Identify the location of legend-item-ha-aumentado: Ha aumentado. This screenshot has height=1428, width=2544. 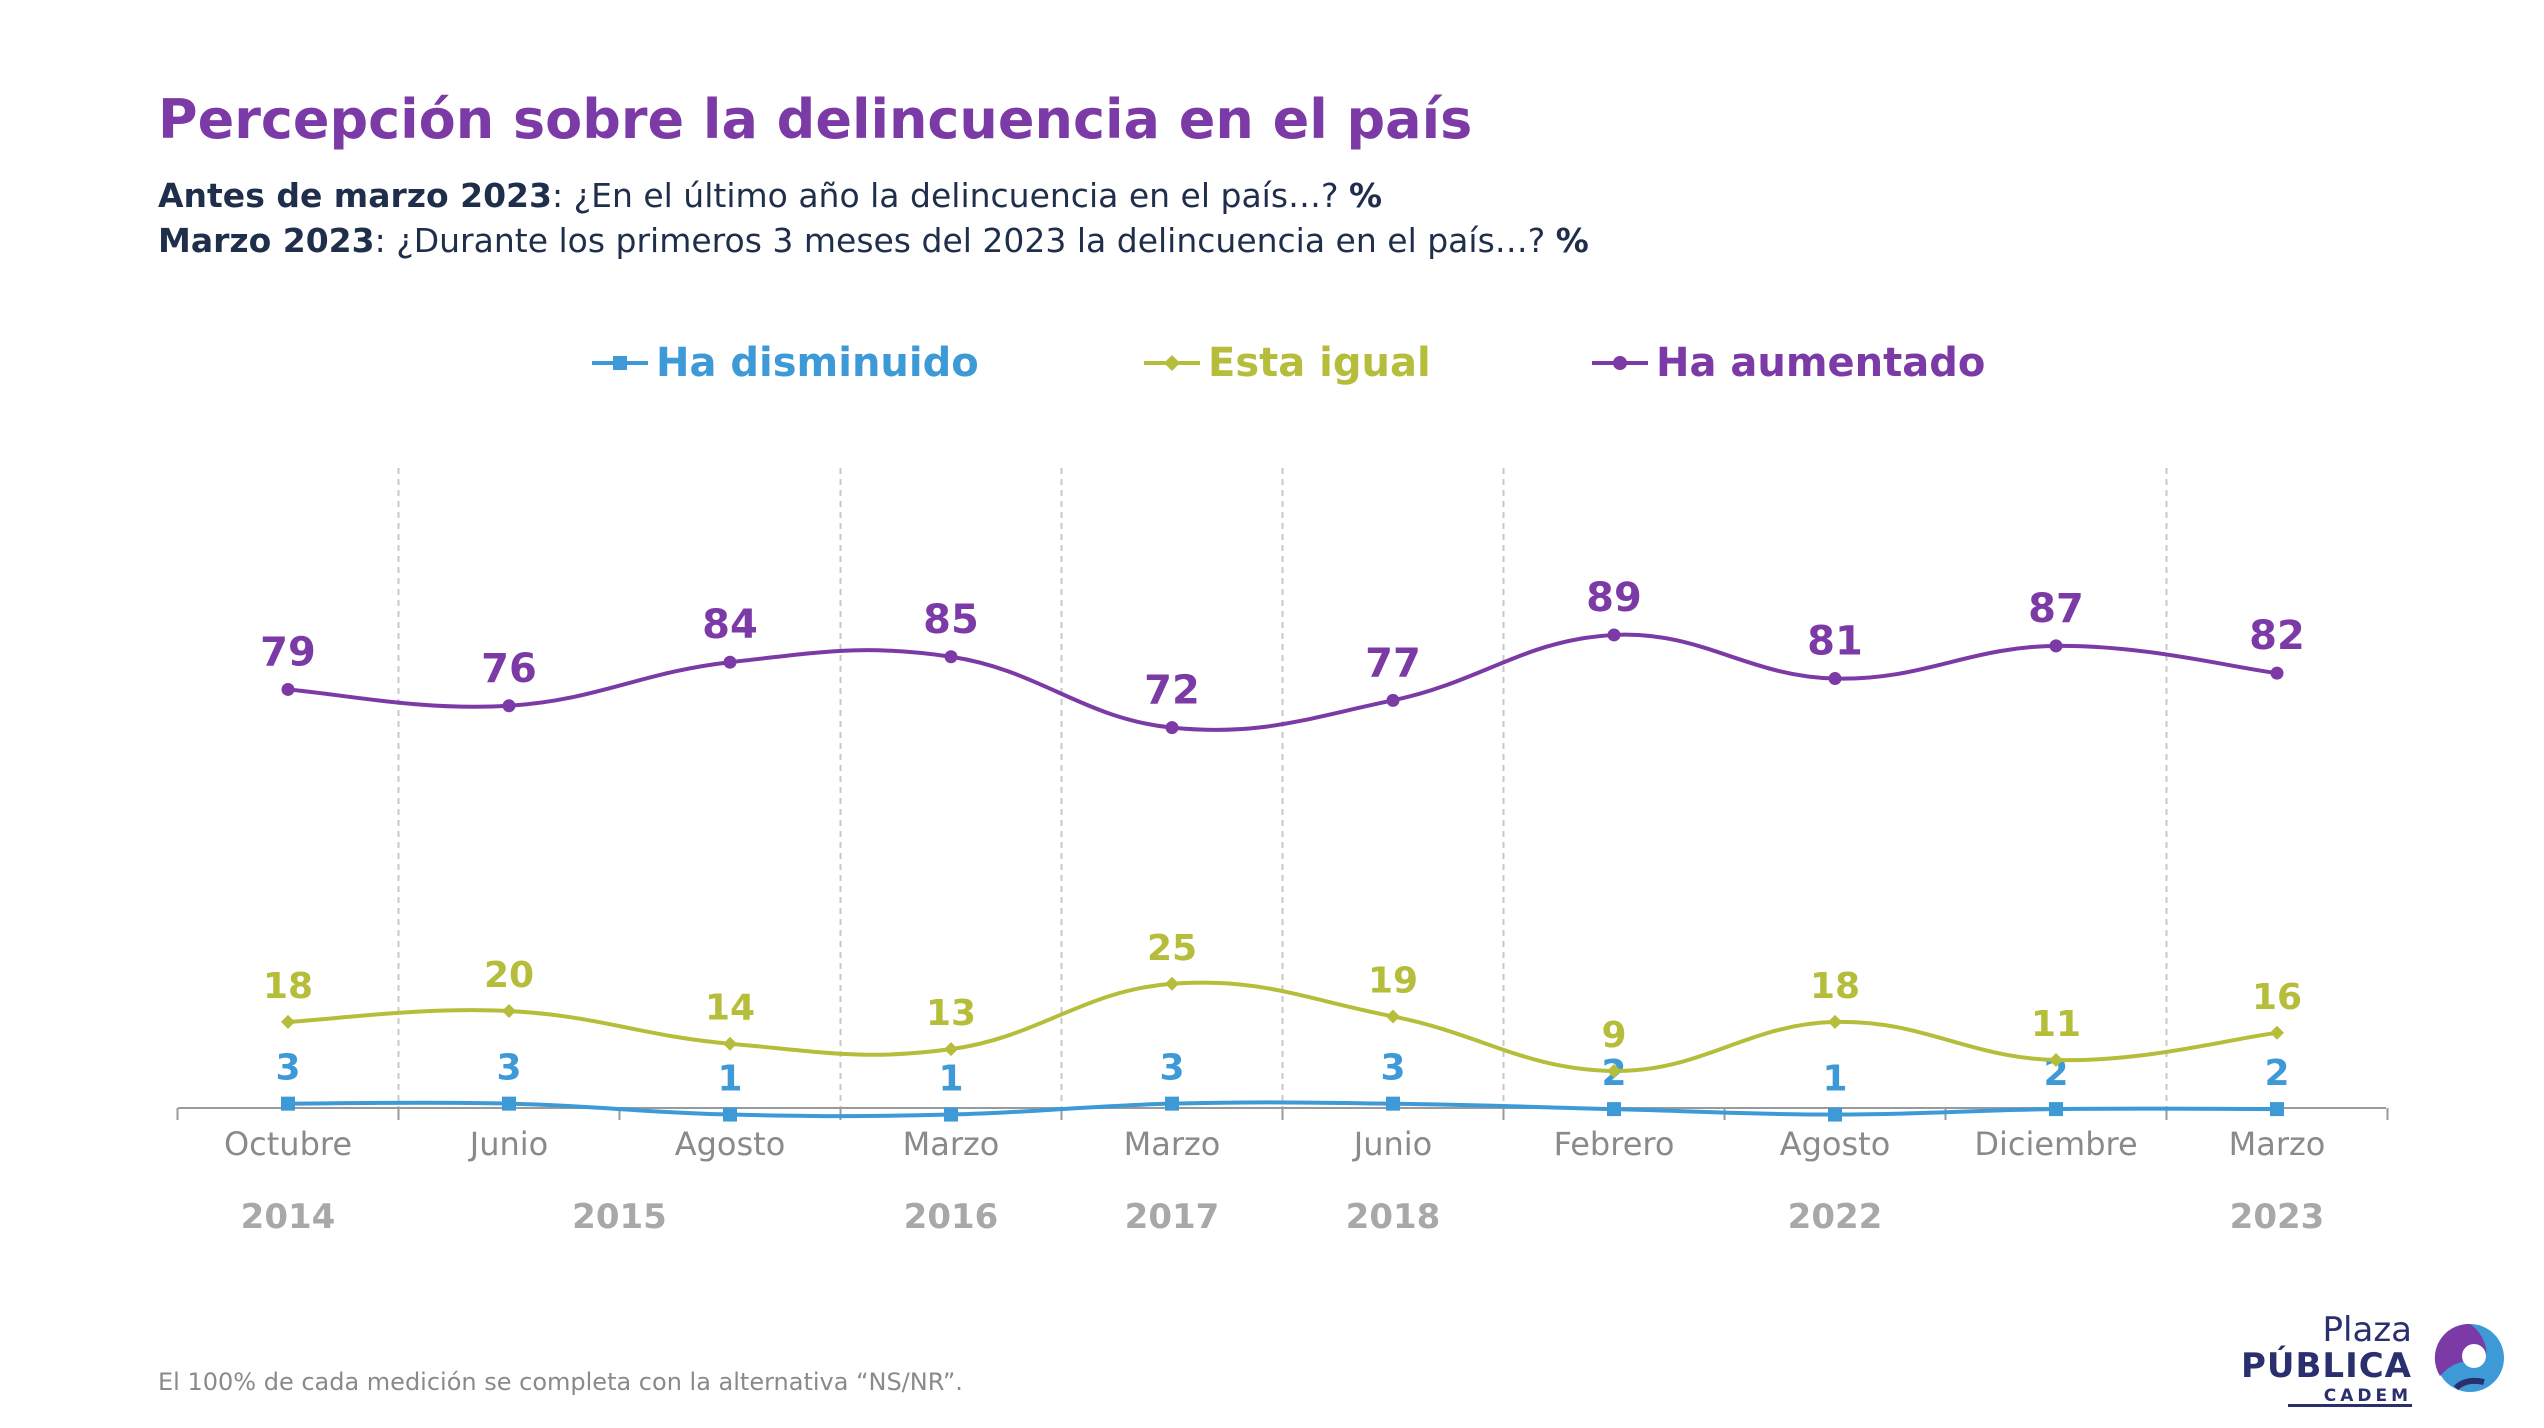
(1787, 363).